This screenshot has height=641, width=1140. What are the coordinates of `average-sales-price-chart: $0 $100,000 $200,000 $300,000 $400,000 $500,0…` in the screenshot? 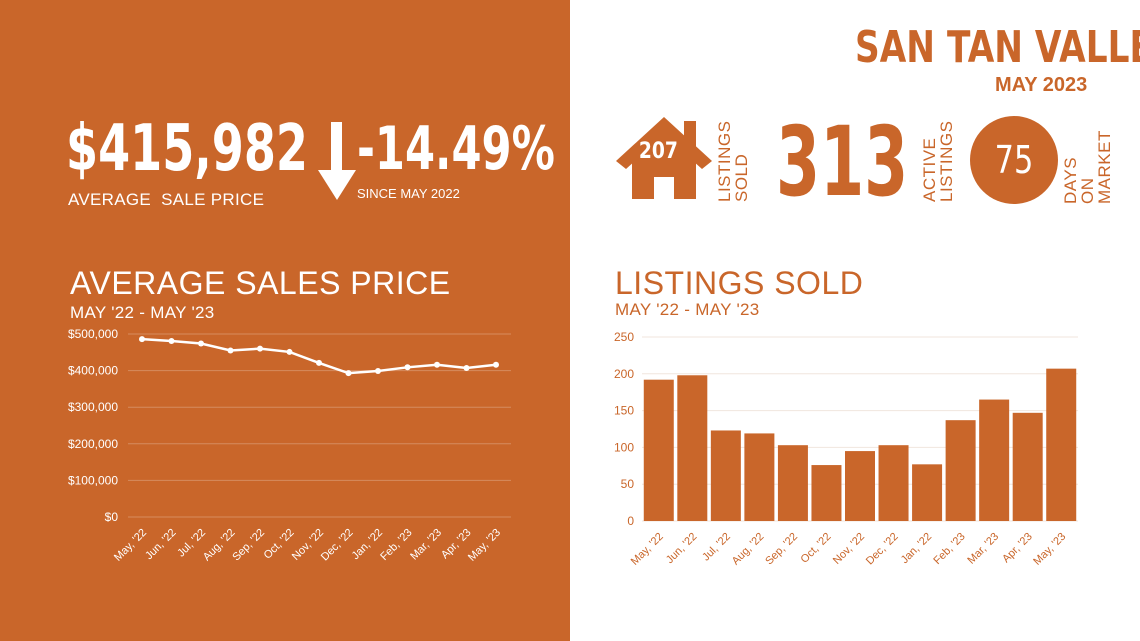 It's located at (289, 445).